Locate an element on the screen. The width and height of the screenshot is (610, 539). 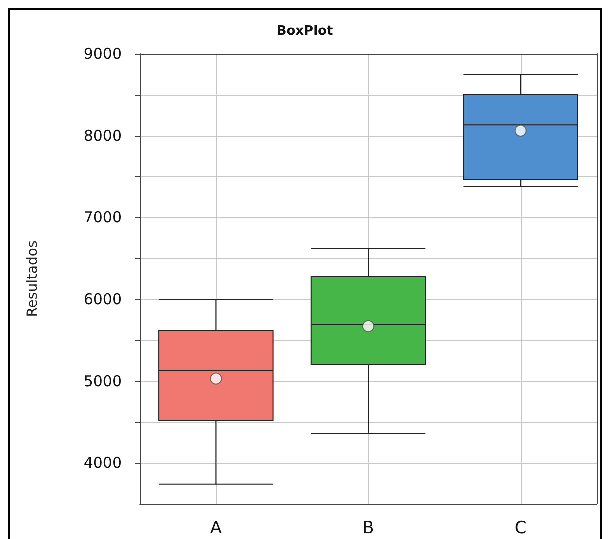
x-tick-label: A is located at coordinates (216, 528).